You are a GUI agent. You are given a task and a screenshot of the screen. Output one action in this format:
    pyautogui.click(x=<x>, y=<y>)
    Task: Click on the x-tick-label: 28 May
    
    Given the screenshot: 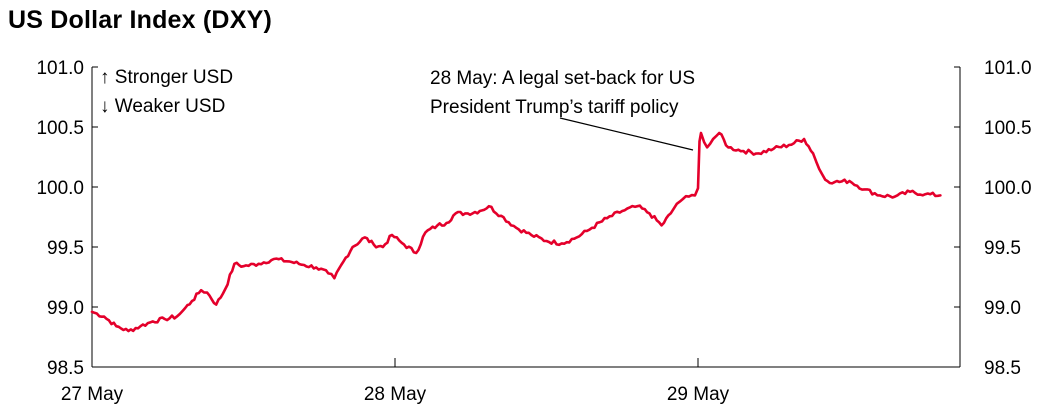 What is the action you would take?
    pyautogui.click(x=395, y=394)
    